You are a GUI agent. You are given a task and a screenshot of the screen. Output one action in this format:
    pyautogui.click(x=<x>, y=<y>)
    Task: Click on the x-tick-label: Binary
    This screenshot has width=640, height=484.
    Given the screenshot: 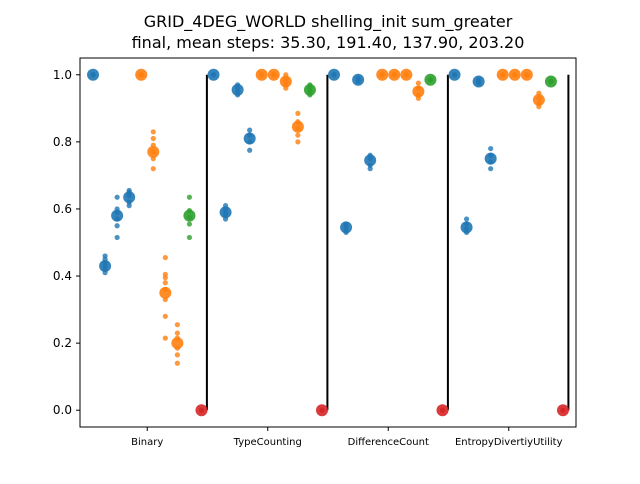 What is the action you would take?
    pyautogui.click(x=147, y=442)
    